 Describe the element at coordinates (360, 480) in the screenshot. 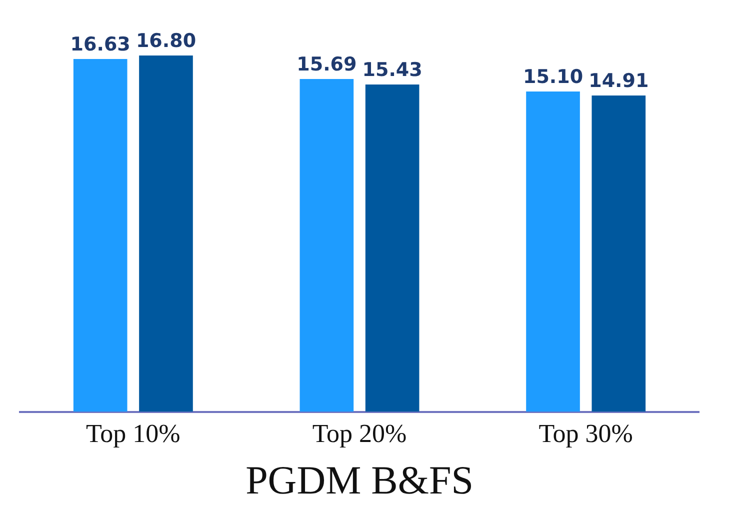

I see `x-axis-title: PGDM B&FS` at that location.